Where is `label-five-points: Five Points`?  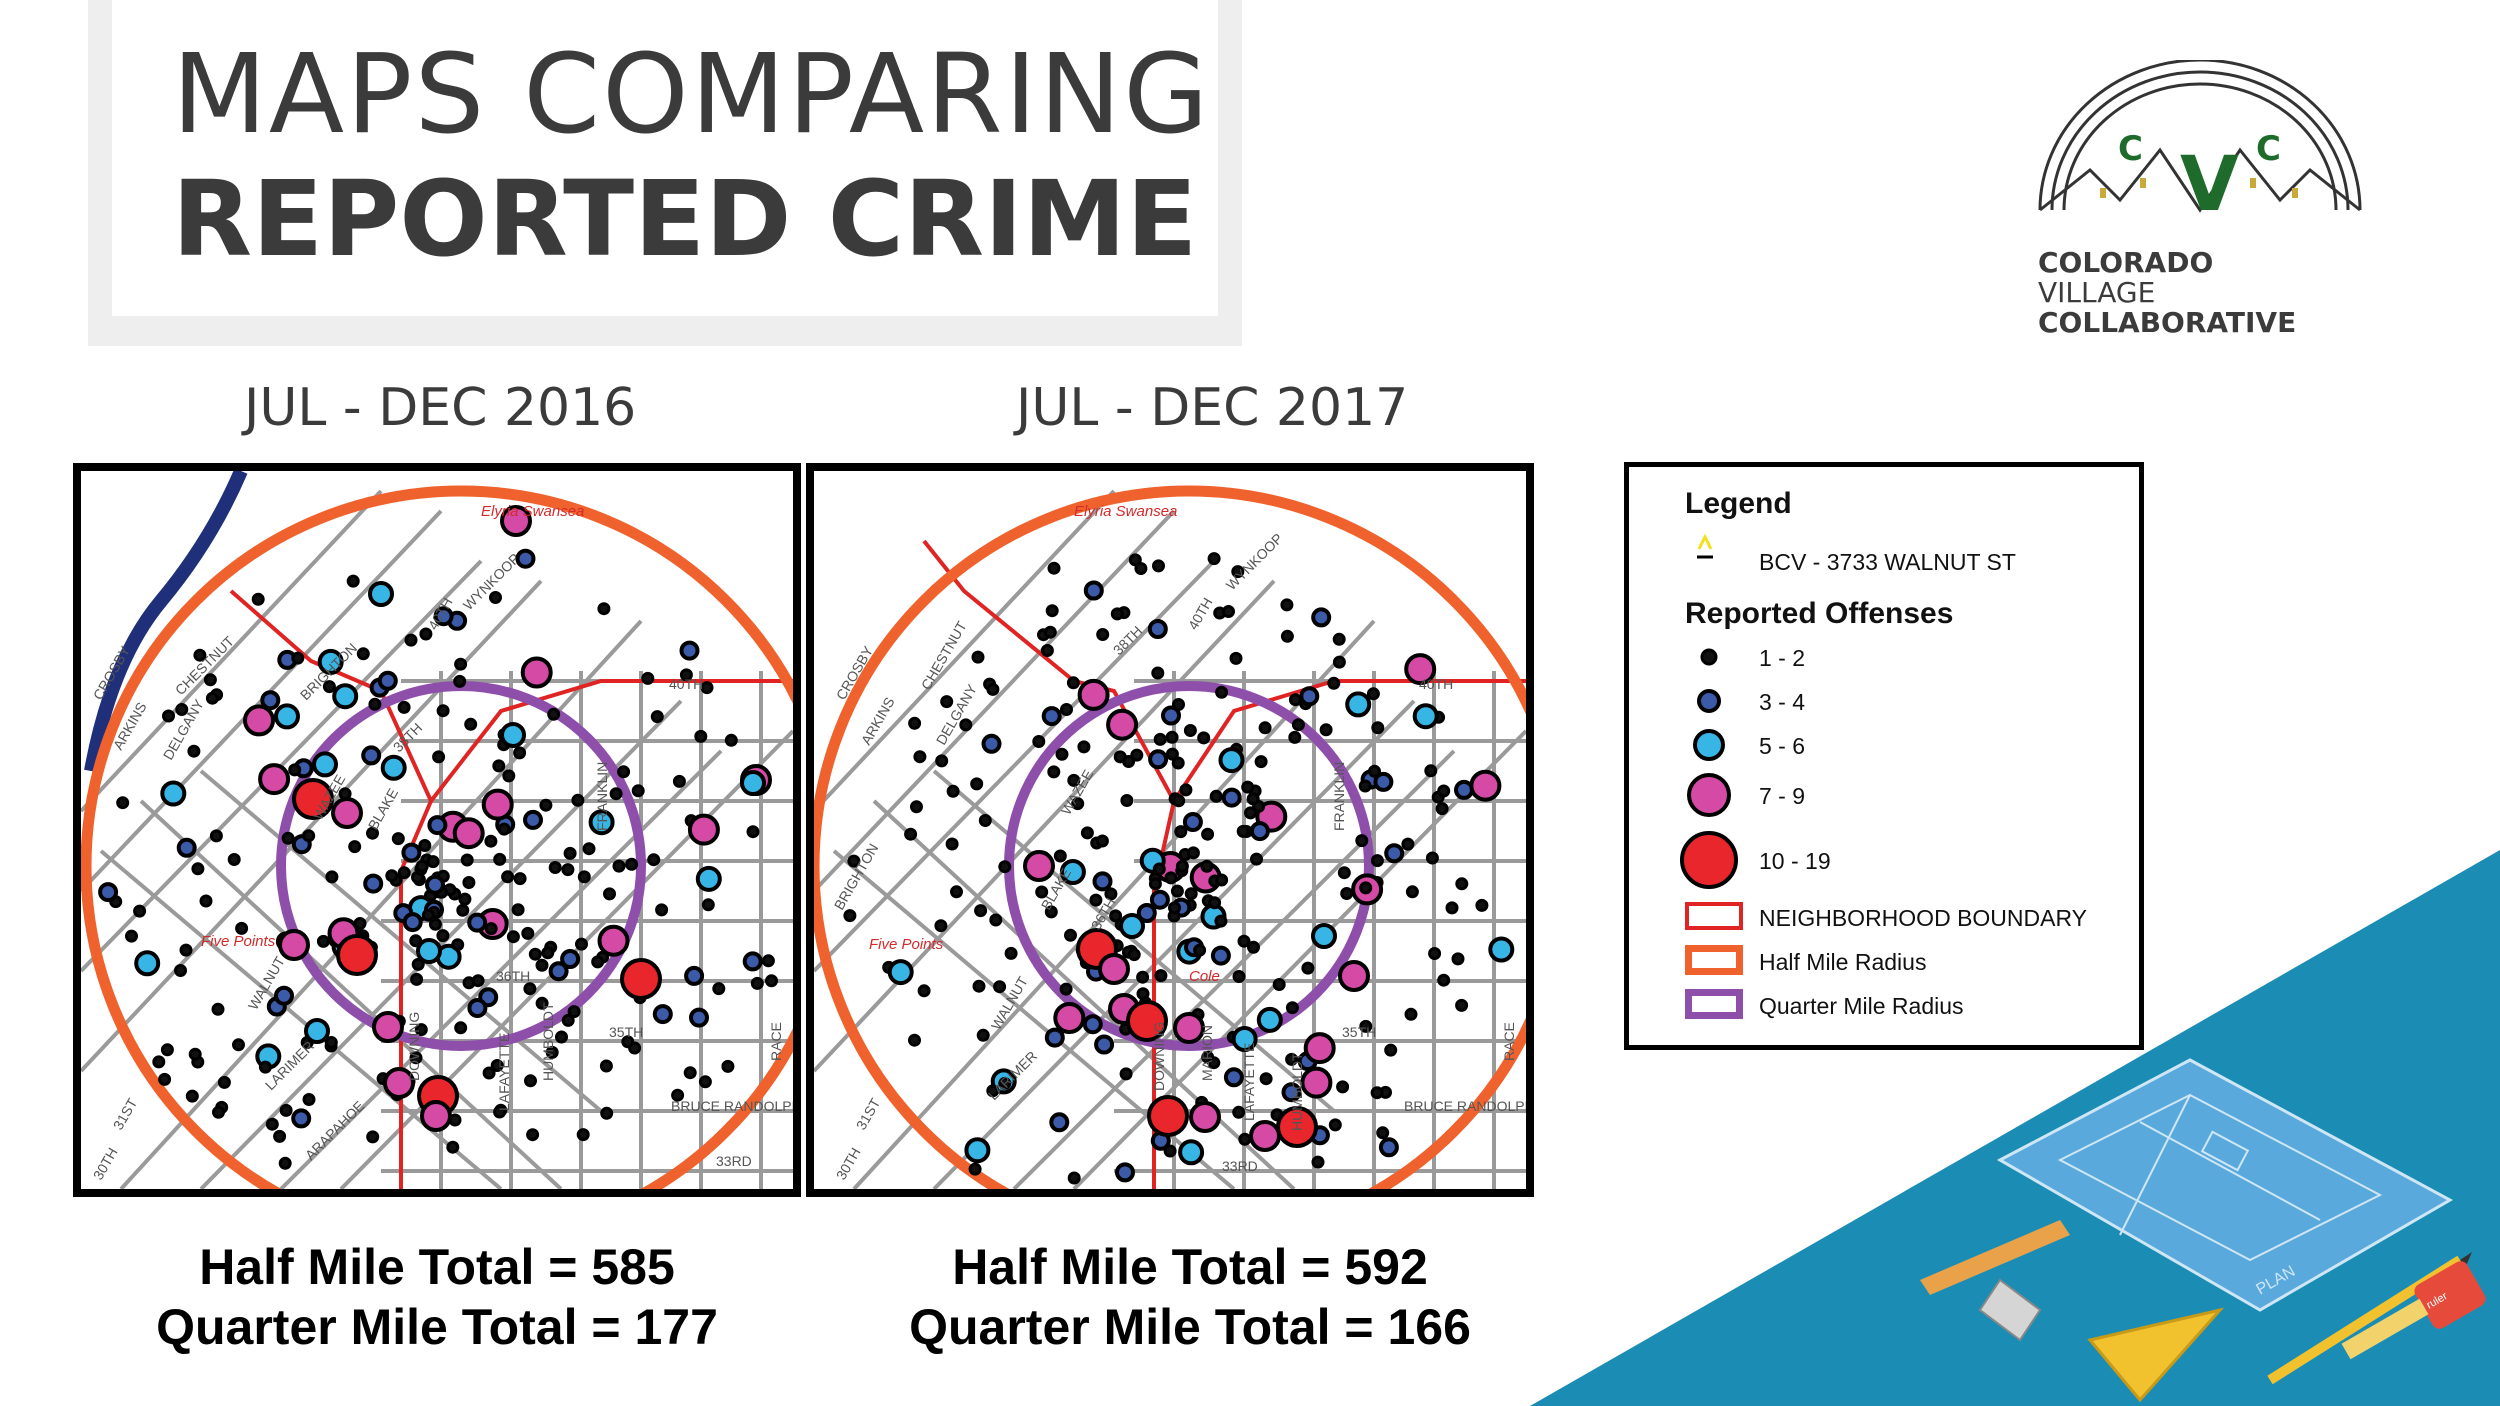 label-five-points: Five Points is located at coordinates (238, 941).